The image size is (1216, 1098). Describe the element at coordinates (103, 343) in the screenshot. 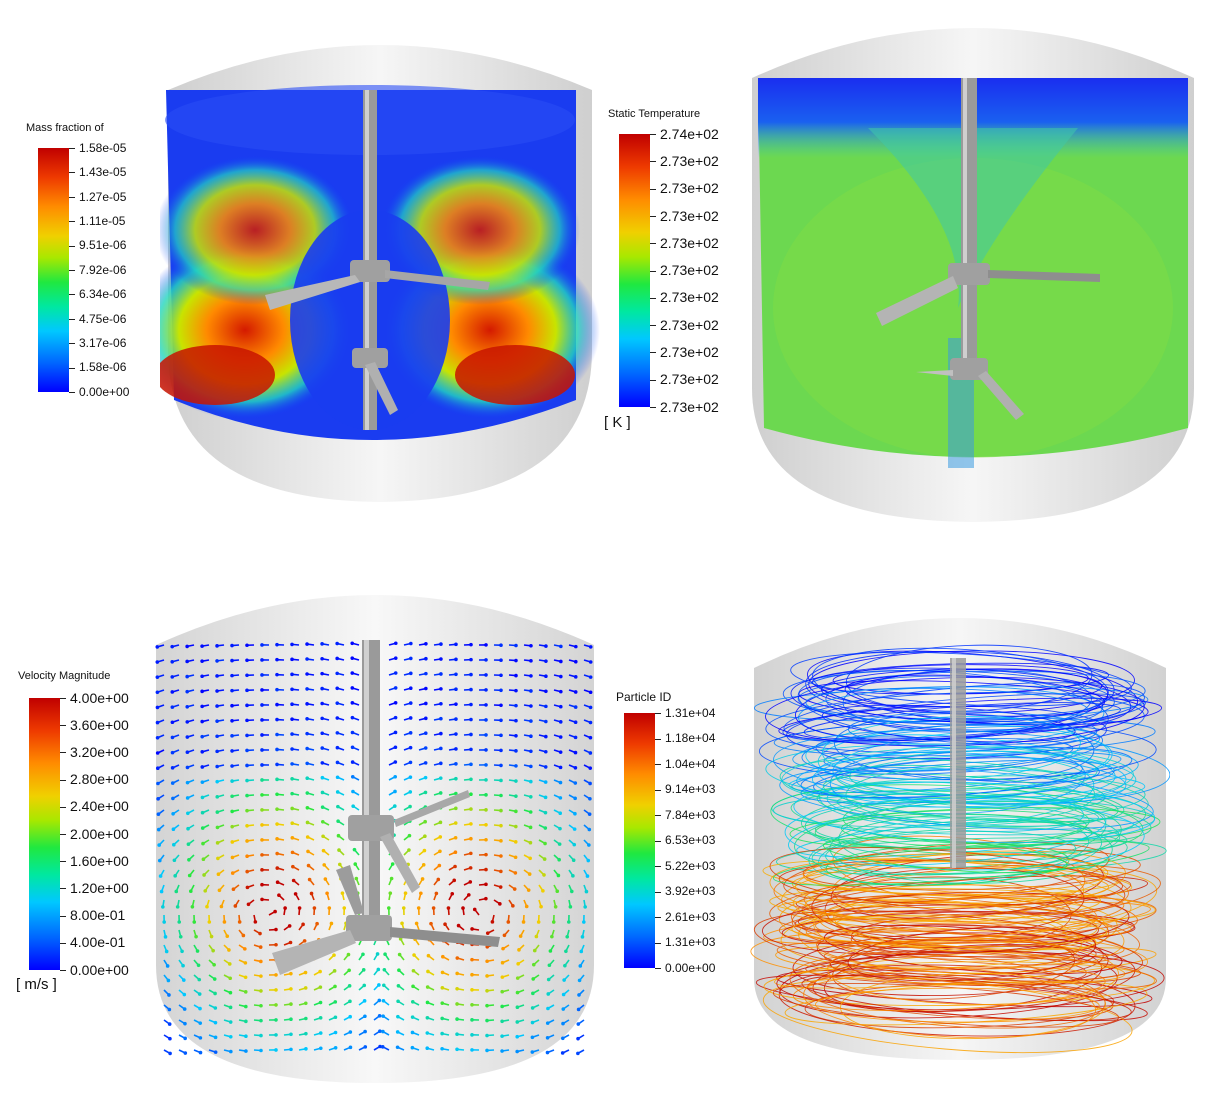

I see `legend-tick-label: 3.17e-06` at that location.